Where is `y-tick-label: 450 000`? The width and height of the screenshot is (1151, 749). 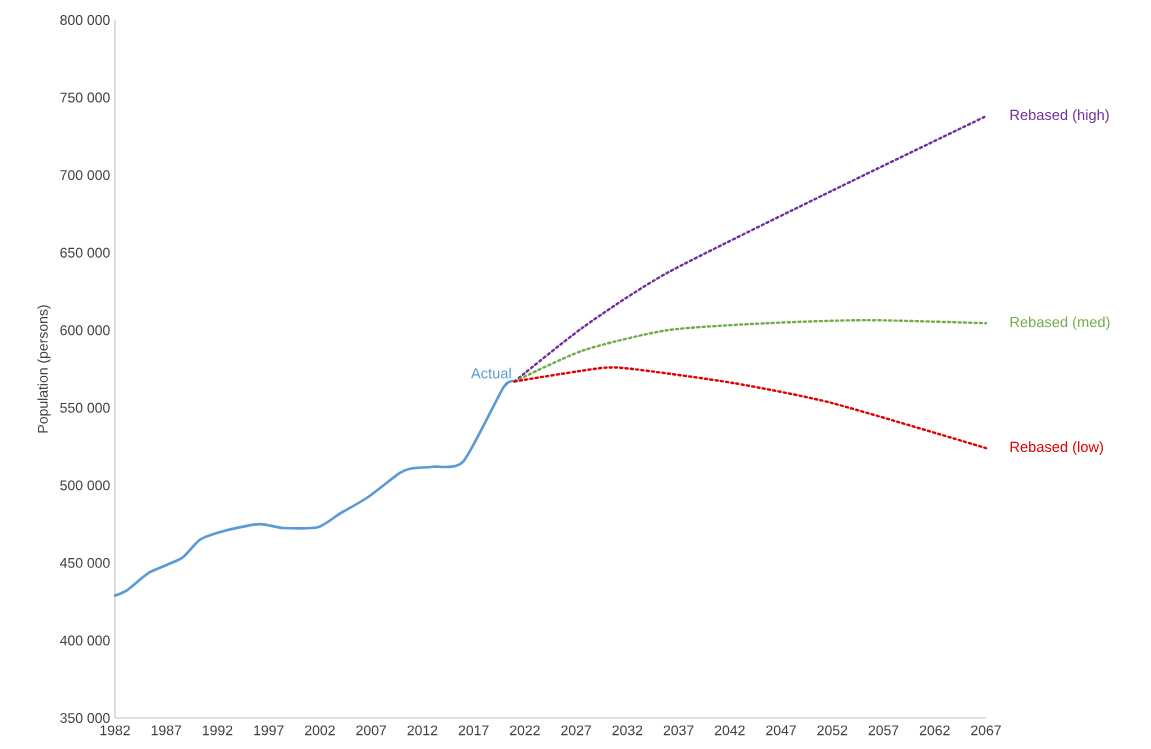
y-tick-label: 450 000 is located at coordinates (85, 562).